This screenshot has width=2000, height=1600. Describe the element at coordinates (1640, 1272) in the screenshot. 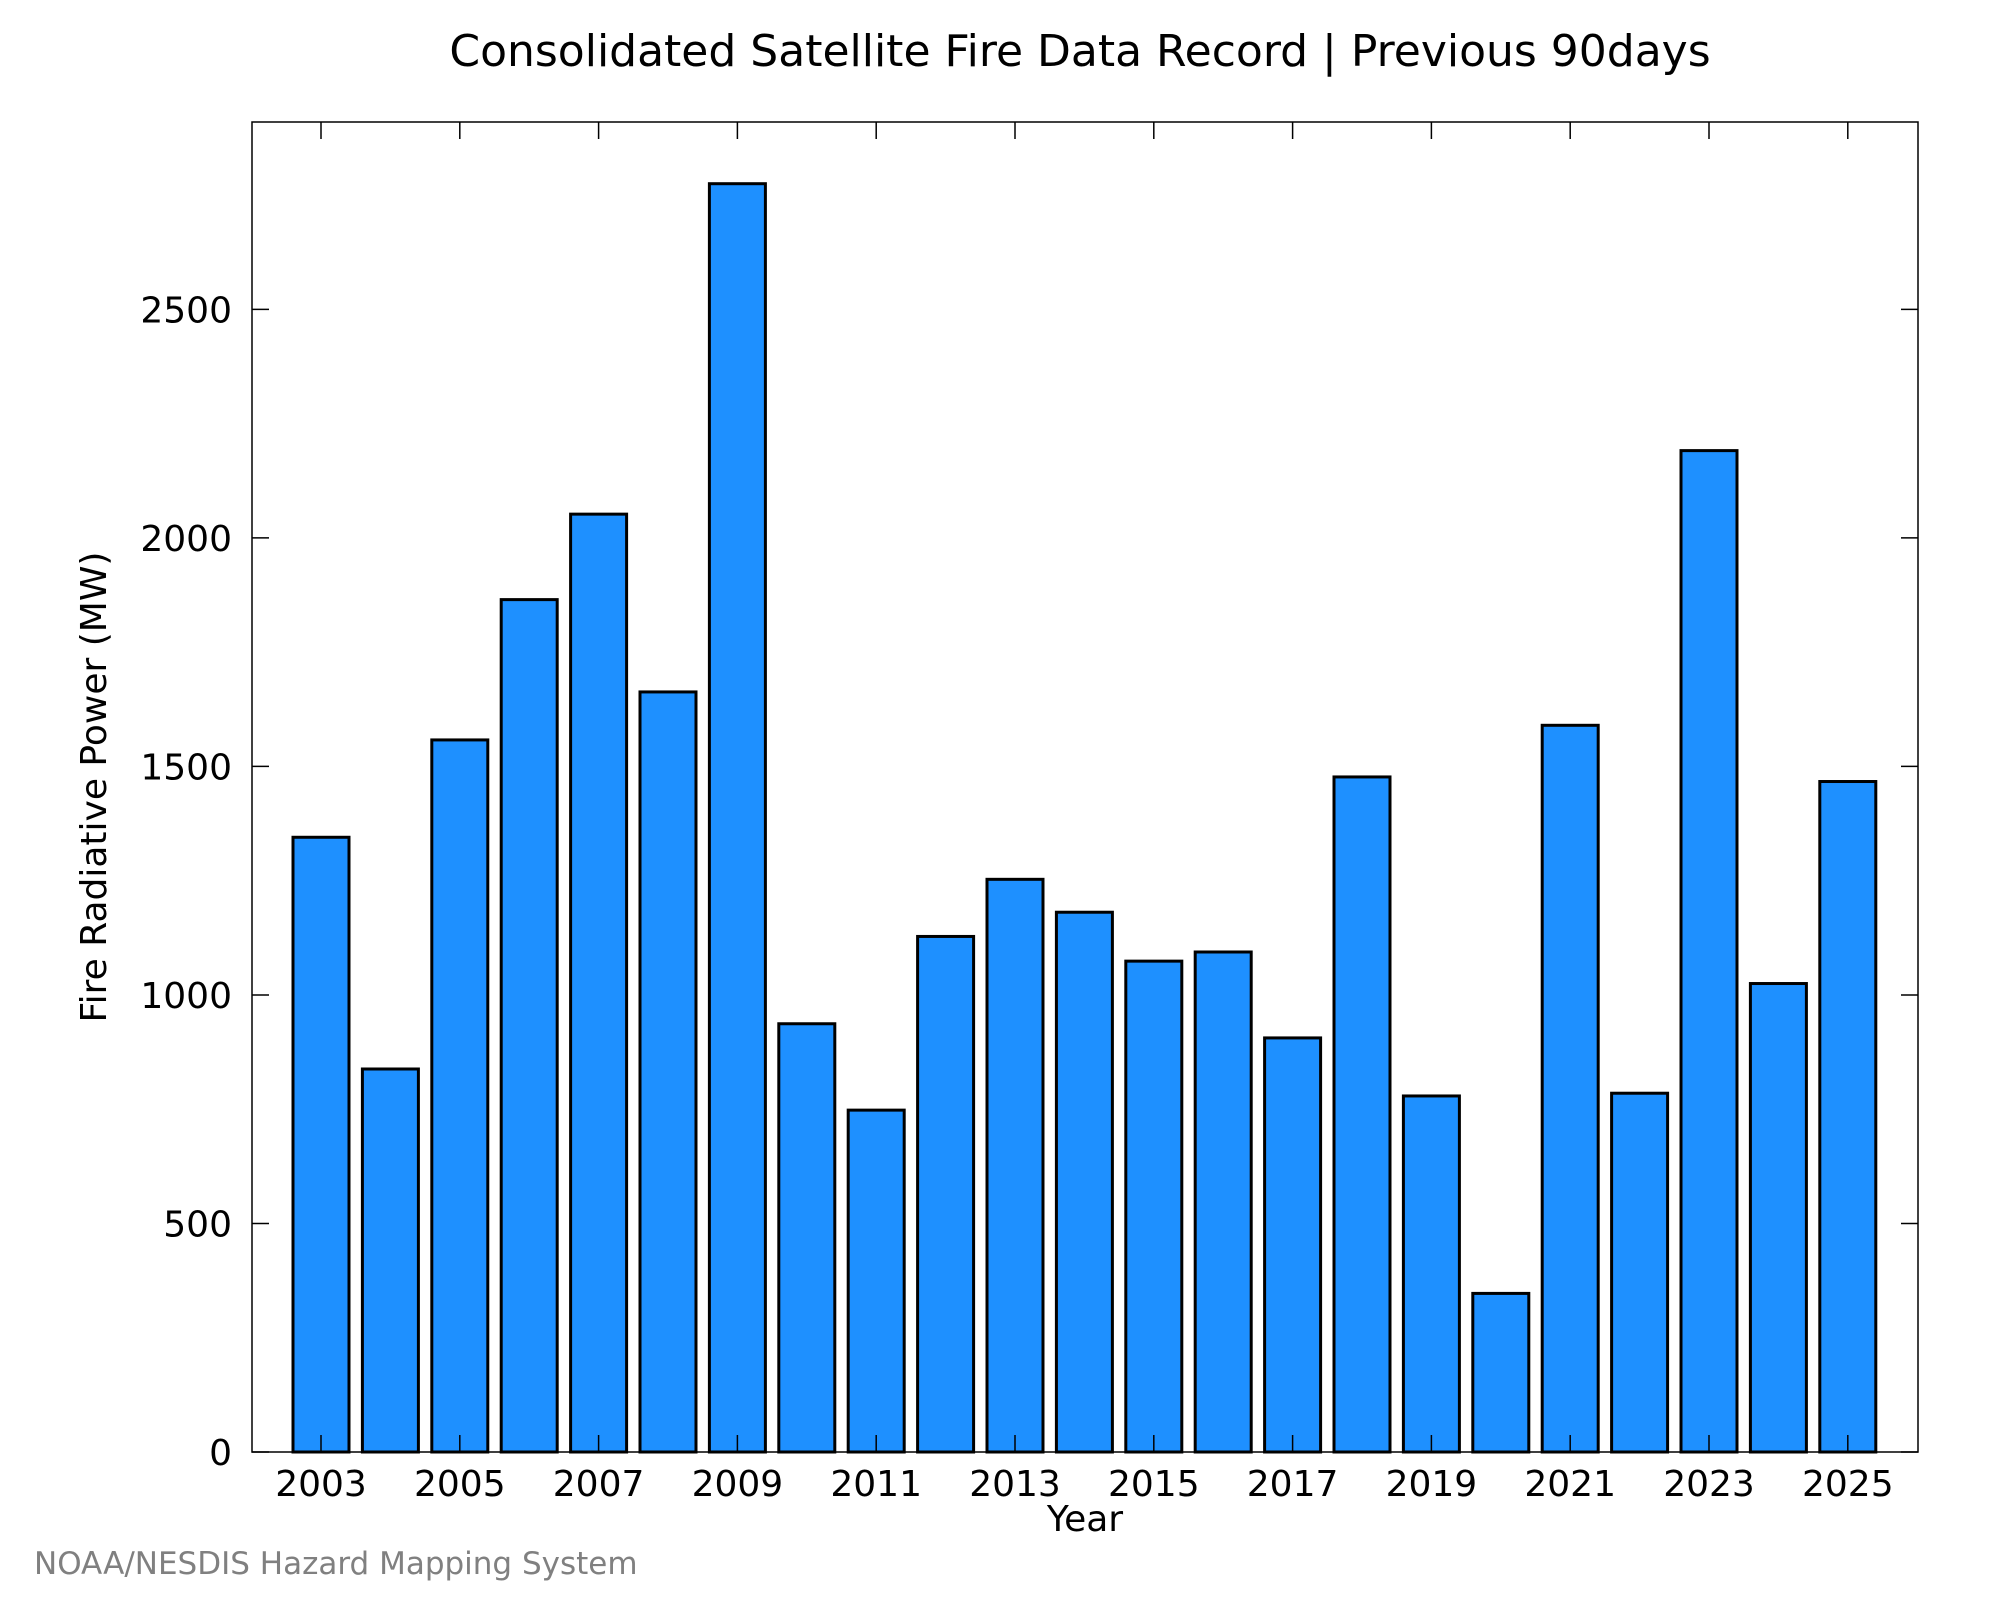

I see `bar-2022` at that location.